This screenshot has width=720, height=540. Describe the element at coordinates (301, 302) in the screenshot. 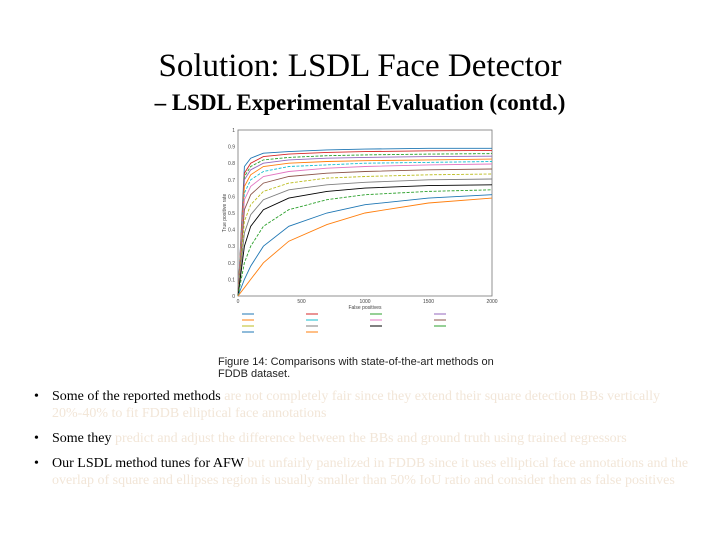

I see `x-tick-label: 500` at that location.